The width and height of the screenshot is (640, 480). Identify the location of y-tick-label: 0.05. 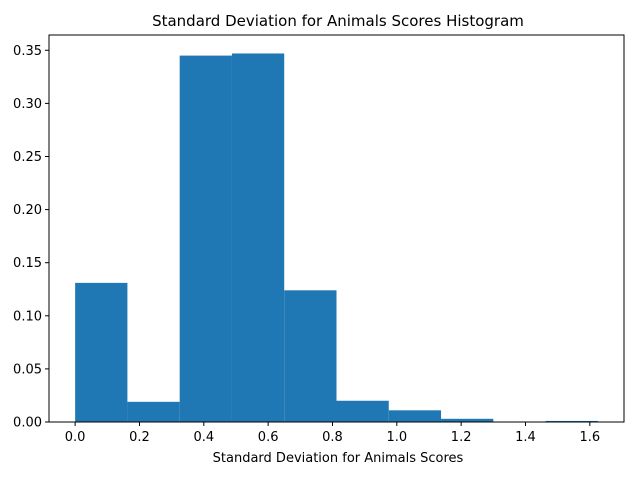
(27, 369).